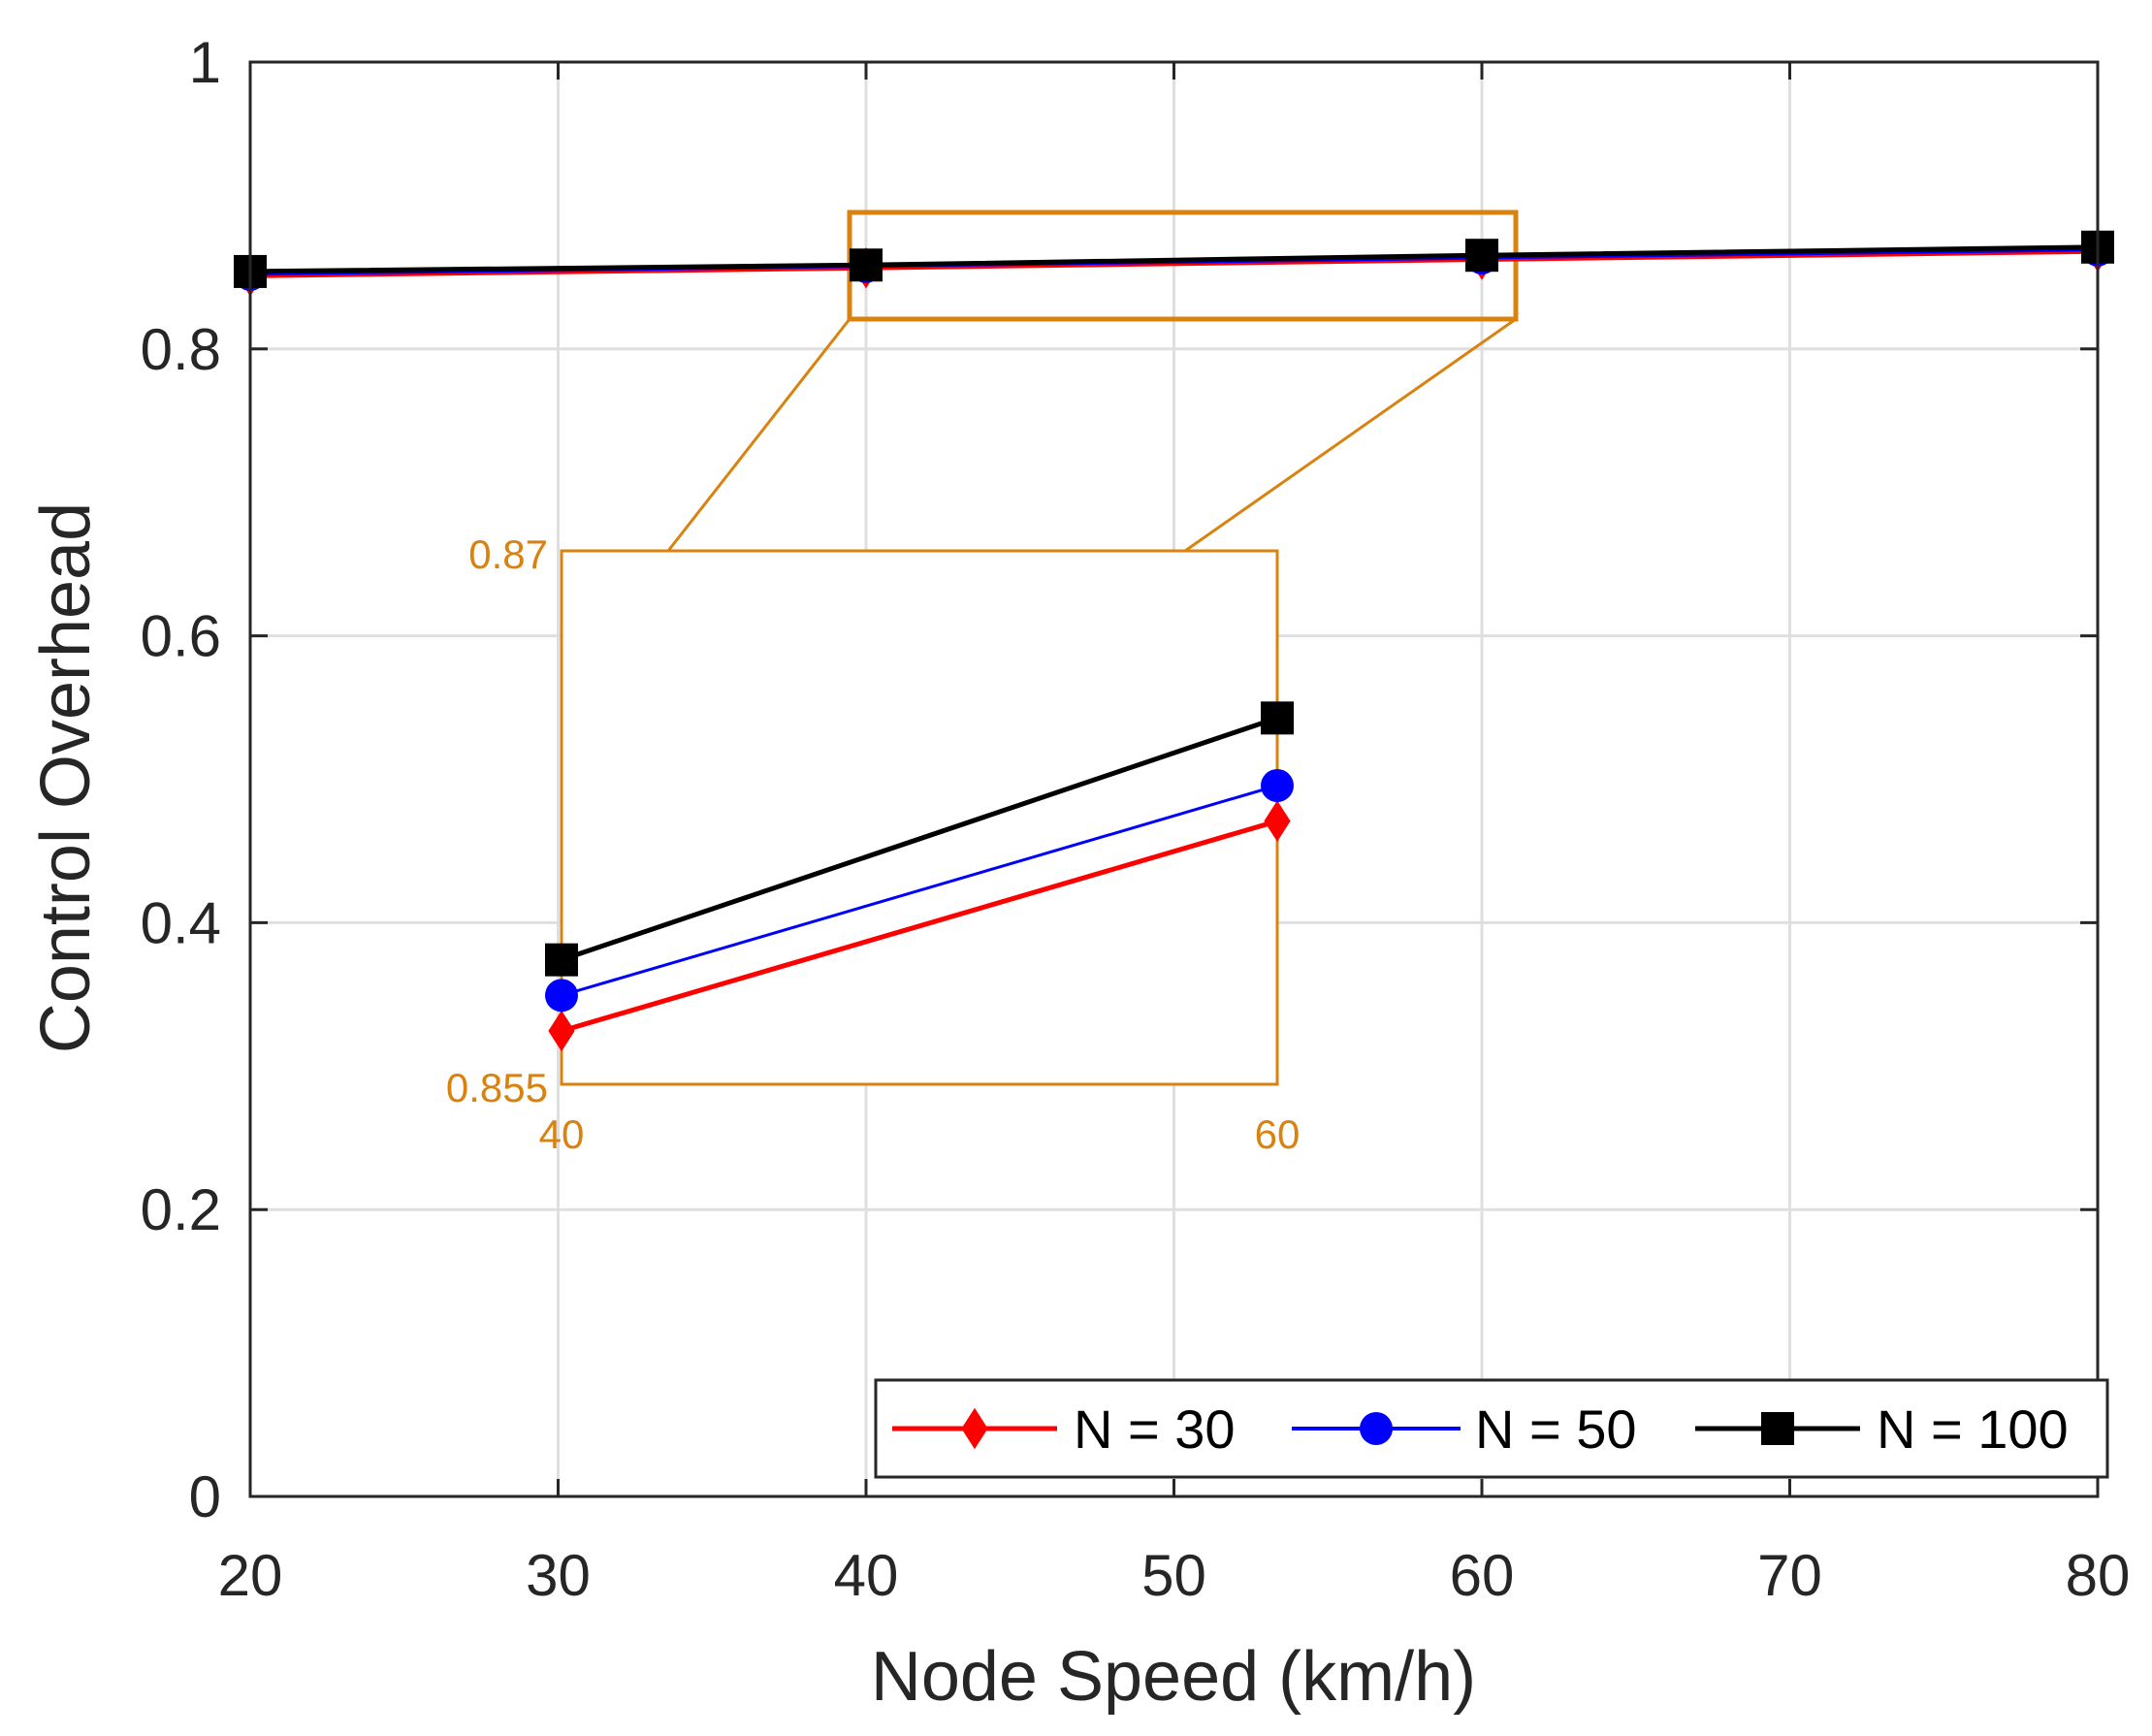  I want to click on y-tick-label: 0.8, so click(181, 349).